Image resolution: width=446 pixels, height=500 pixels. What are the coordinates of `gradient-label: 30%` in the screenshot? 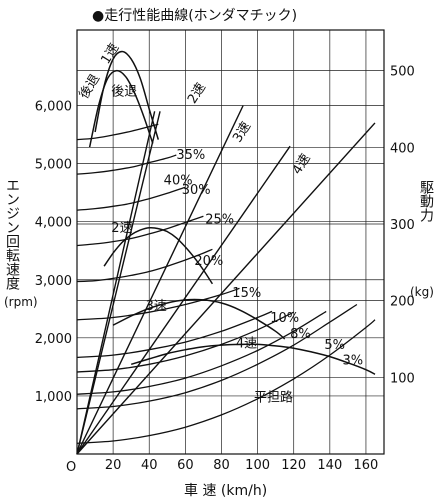 It's located at (196, 190).